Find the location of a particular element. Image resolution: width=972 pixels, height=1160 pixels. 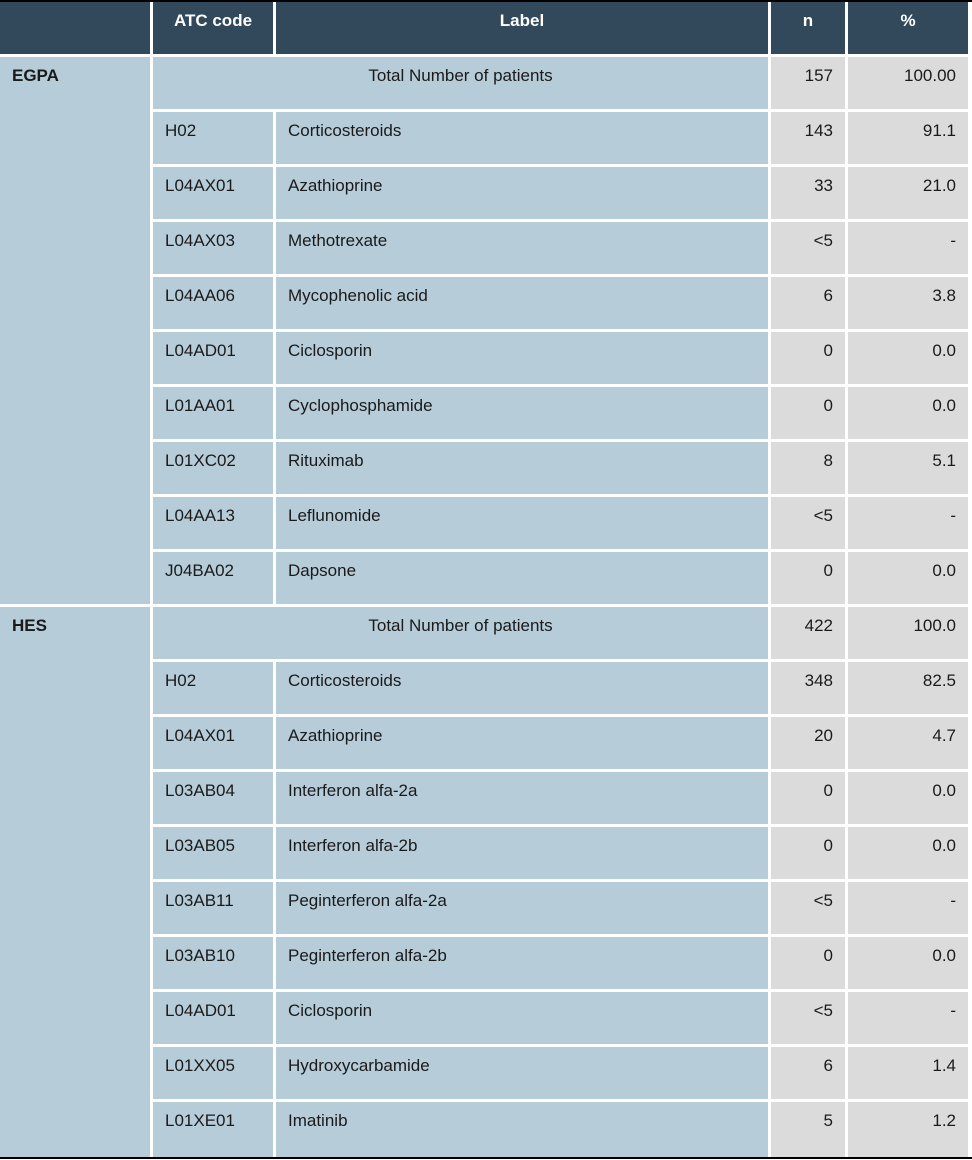

pct-cell: 3.8 is located at coordinates (909, 304).